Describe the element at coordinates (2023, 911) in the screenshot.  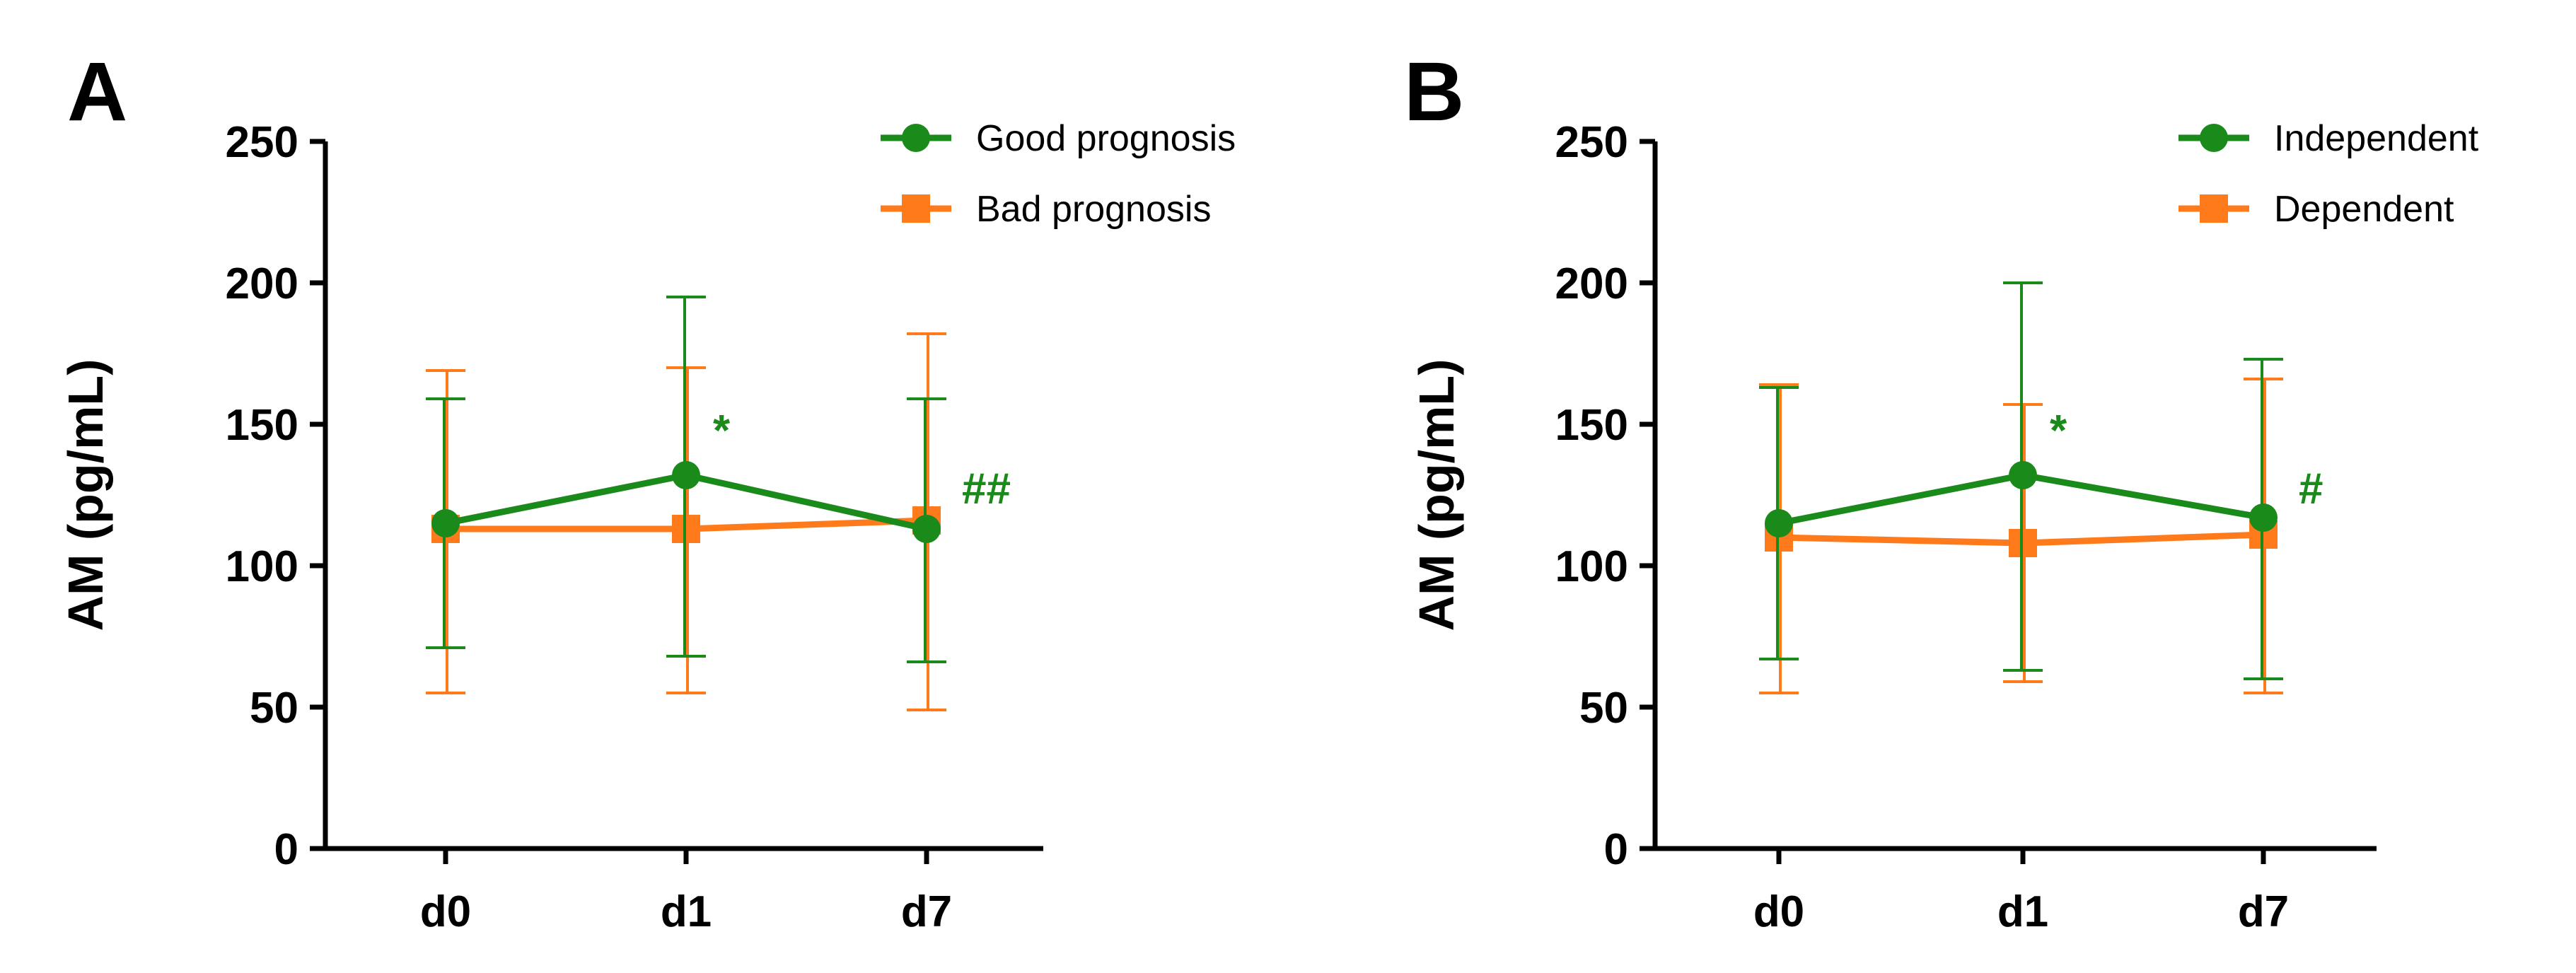
I see `p1-x-tick-label-1: d1` at that location.